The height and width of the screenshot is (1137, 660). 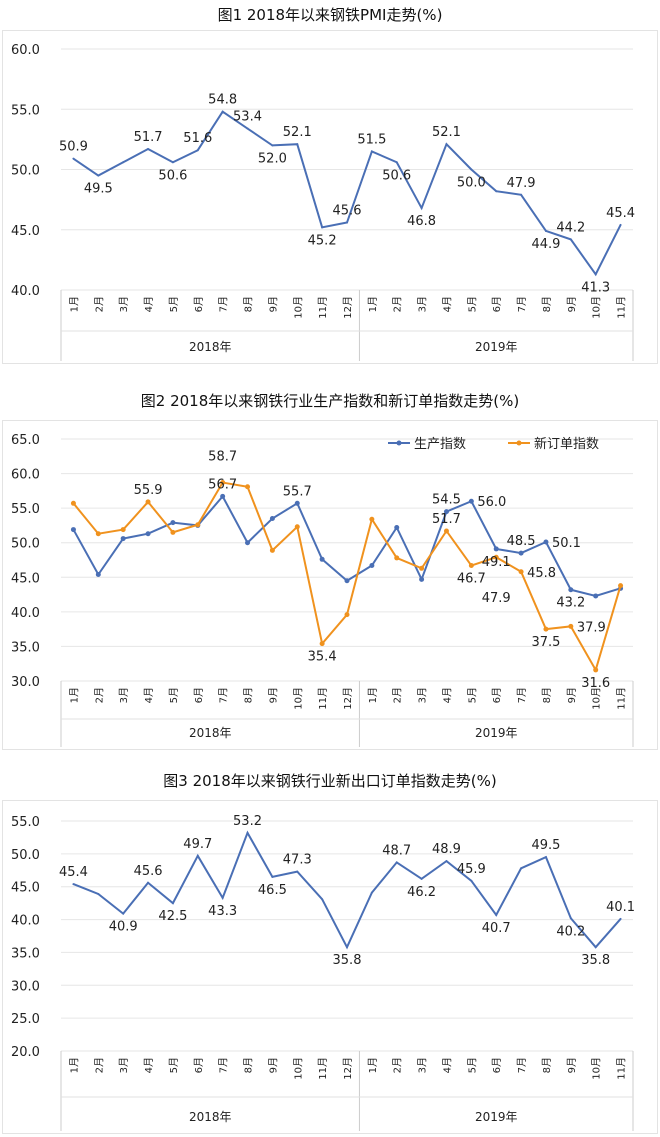 I want to click on legend-marker, so click(x=399, y=443).